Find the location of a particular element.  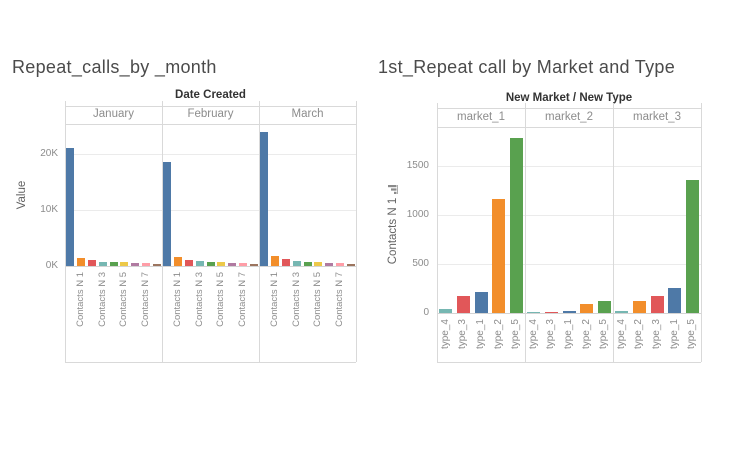

y-axis-title: Contacts N 1 is located at coordinates (393, 224).